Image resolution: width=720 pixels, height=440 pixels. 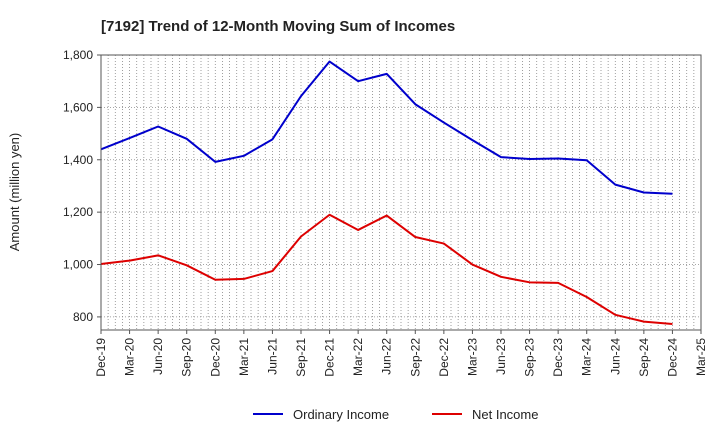 I want to click on y-tick-label: 800, so click(x=83, y=317).